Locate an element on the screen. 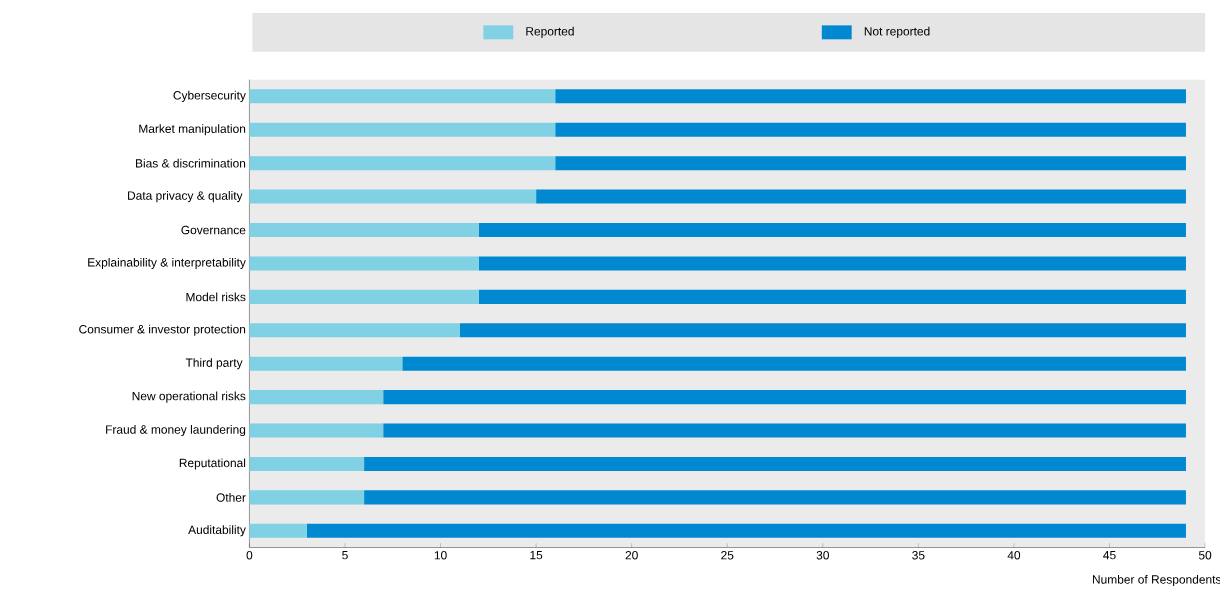 This screenshot has height=609, width=1220. x-tick-label: 45 is located at coordinates (1109, 555).